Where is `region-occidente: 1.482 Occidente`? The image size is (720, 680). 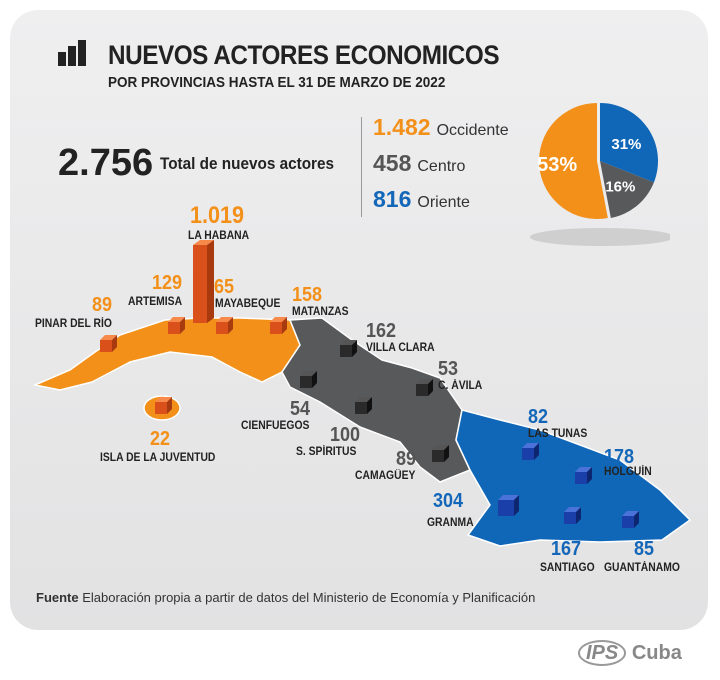 region-occidente: 1.482 Occidente is located at coordinates (441, 127).